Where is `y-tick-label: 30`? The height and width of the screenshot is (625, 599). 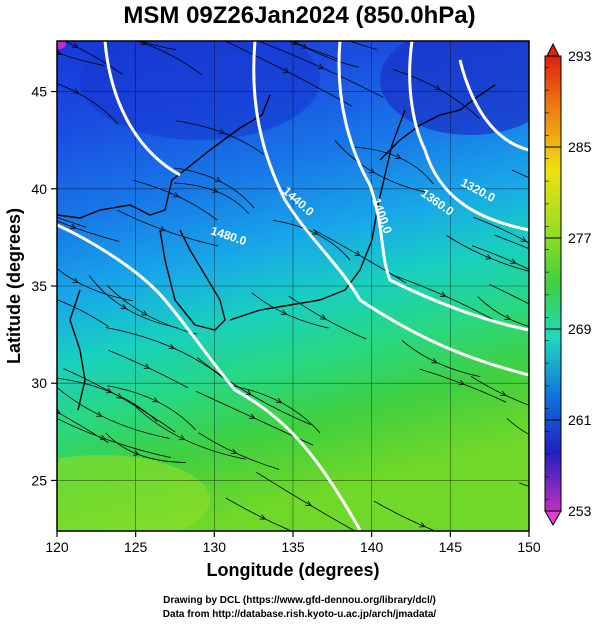
y-tick-label: 30 is located at coordinates (39, 383).